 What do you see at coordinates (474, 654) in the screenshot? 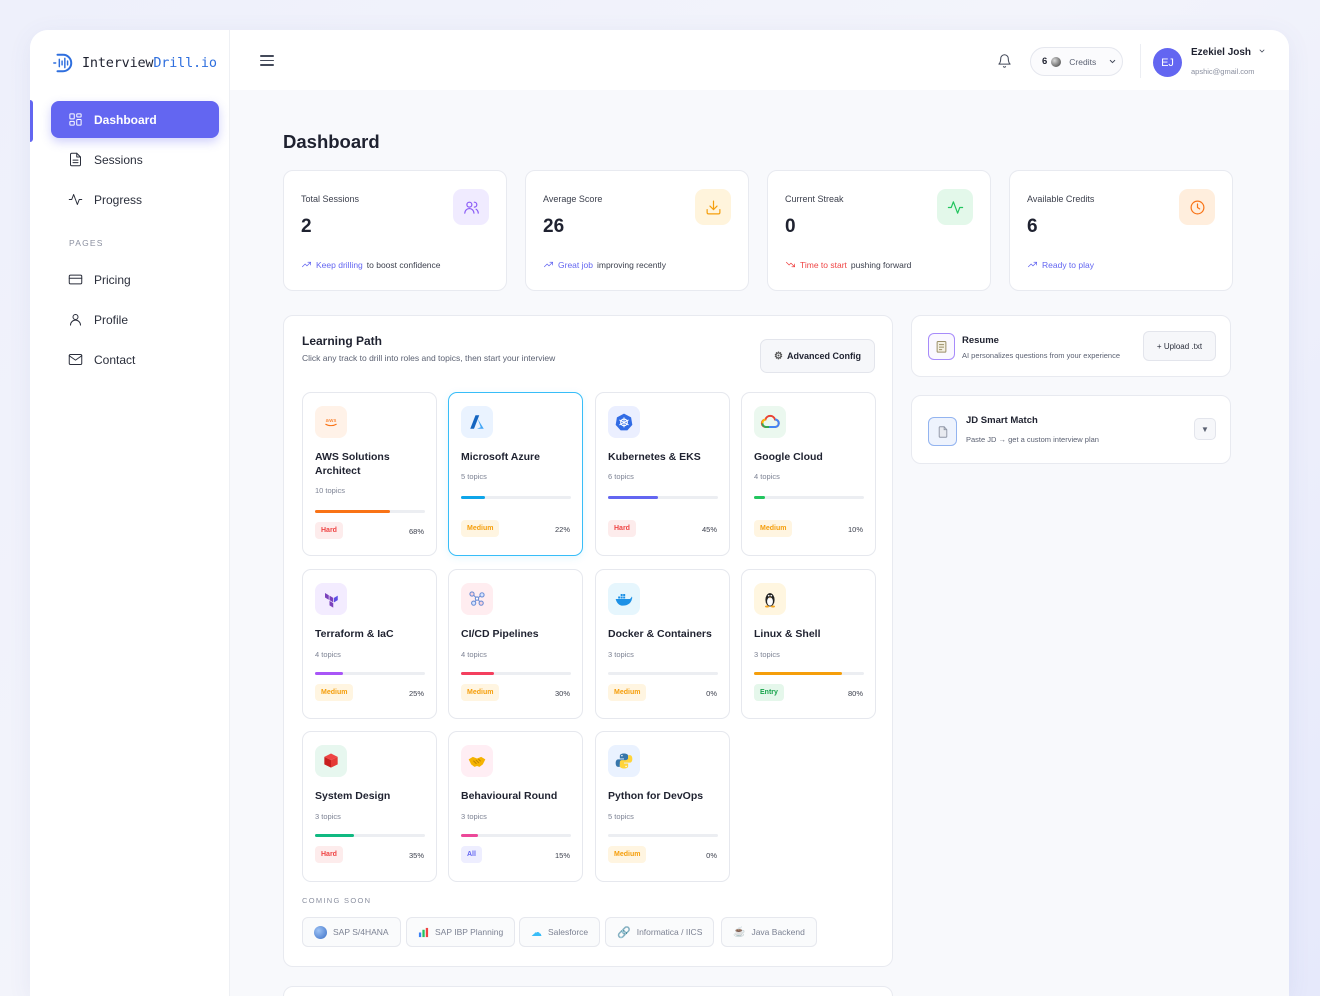
I see `track-topics: 4 topics` at bounding box center [474, 654].